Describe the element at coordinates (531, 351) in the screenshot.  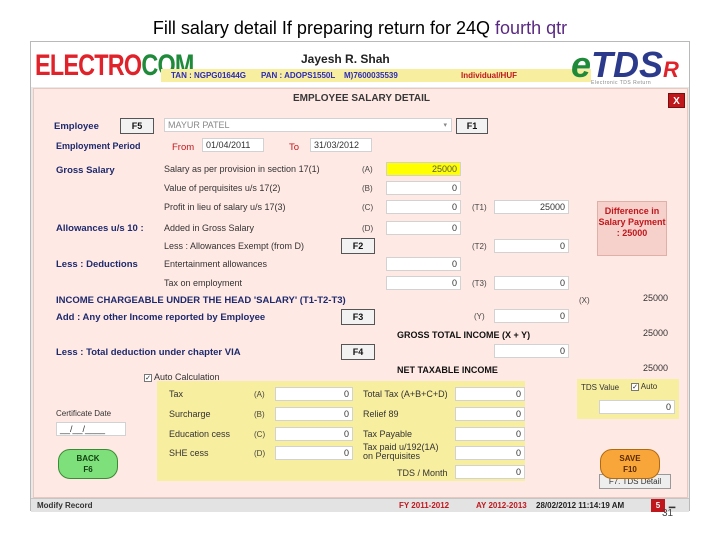
I see `via-deduction-value: 0` at that location.